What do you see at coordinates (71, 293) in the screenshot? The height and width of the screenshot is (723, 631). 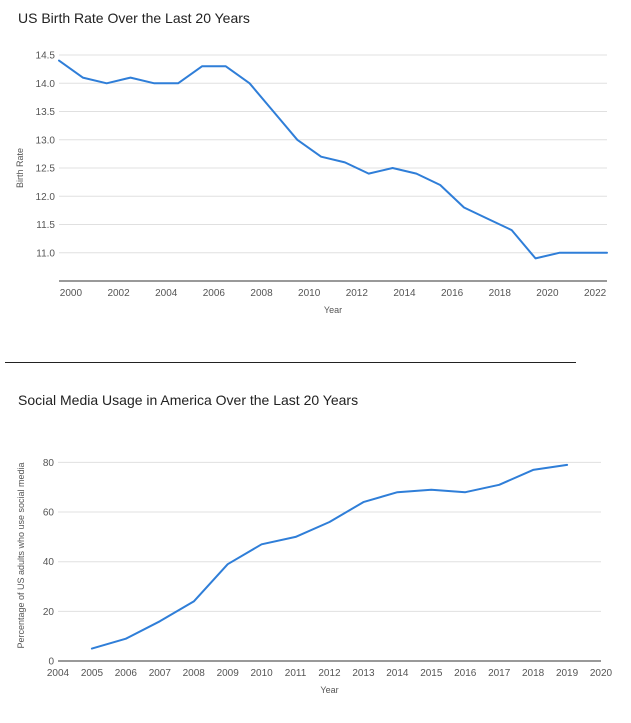 I see `x-tick-label: 2000` at bounding box center [71, 293].